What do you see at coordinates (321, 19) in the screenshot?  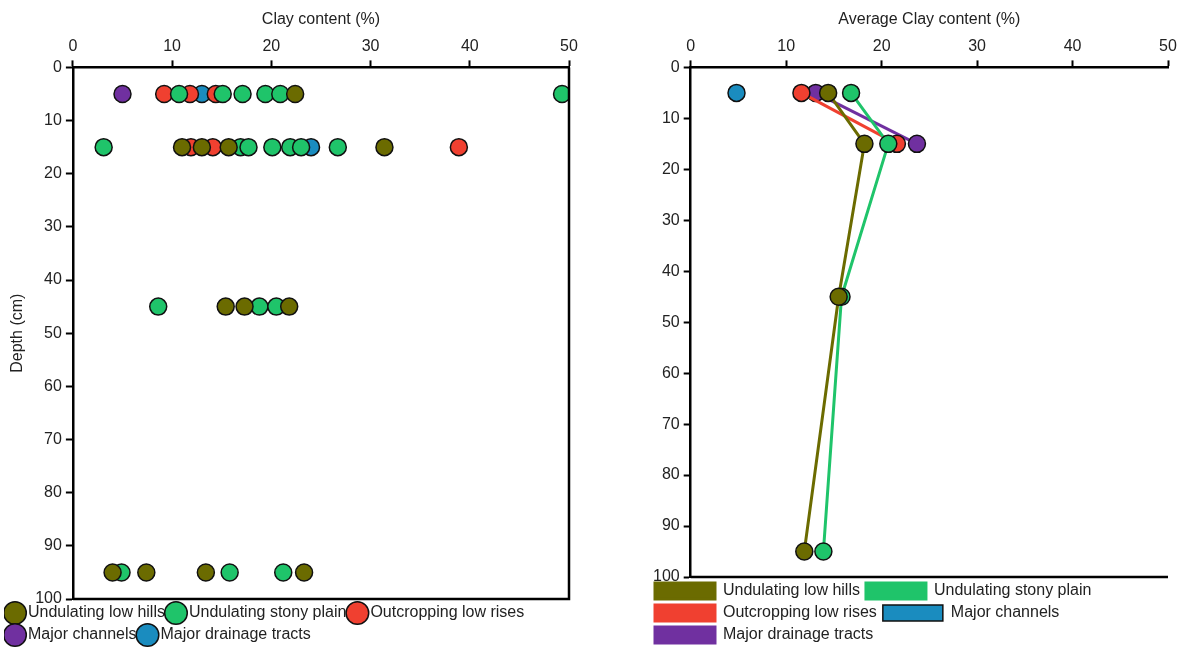 I see `x-axis-title: Clay content (%)` at bounding box center [321, 19].